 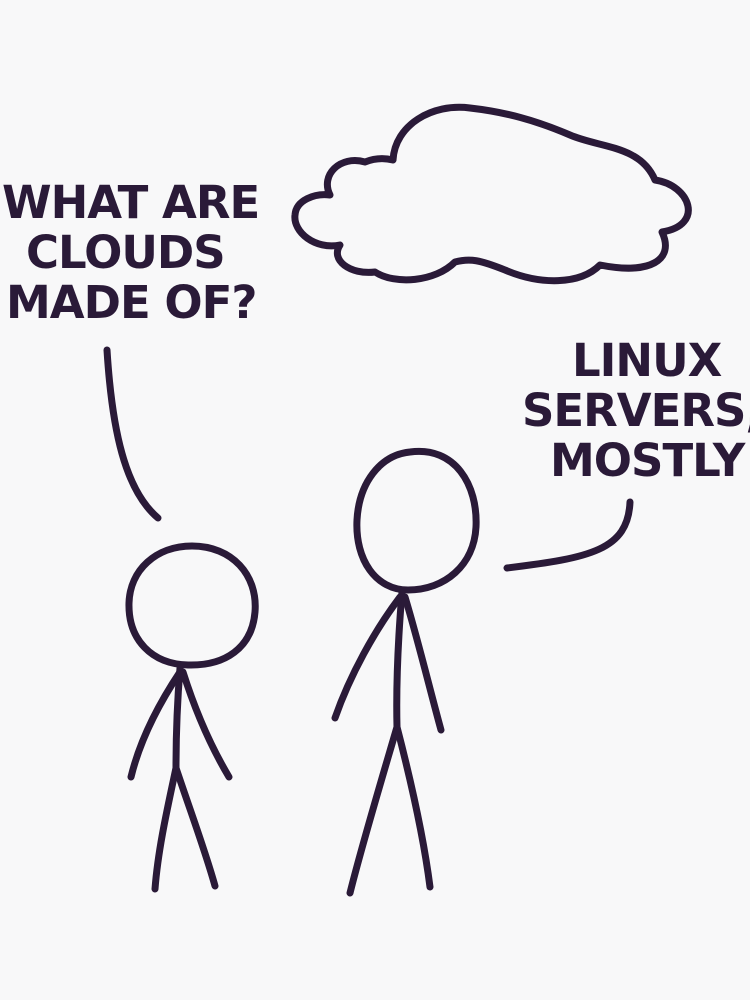 I want to click on speech-left-pointer, so click(x=132, y=434).